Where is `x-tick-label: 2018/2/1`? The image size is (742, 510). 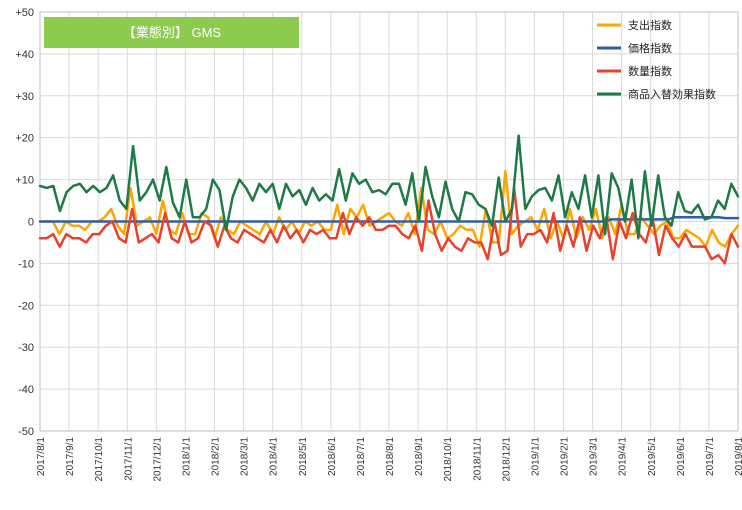
x-tick-label: 2018/2/1 is located at coordinates (216, 456).